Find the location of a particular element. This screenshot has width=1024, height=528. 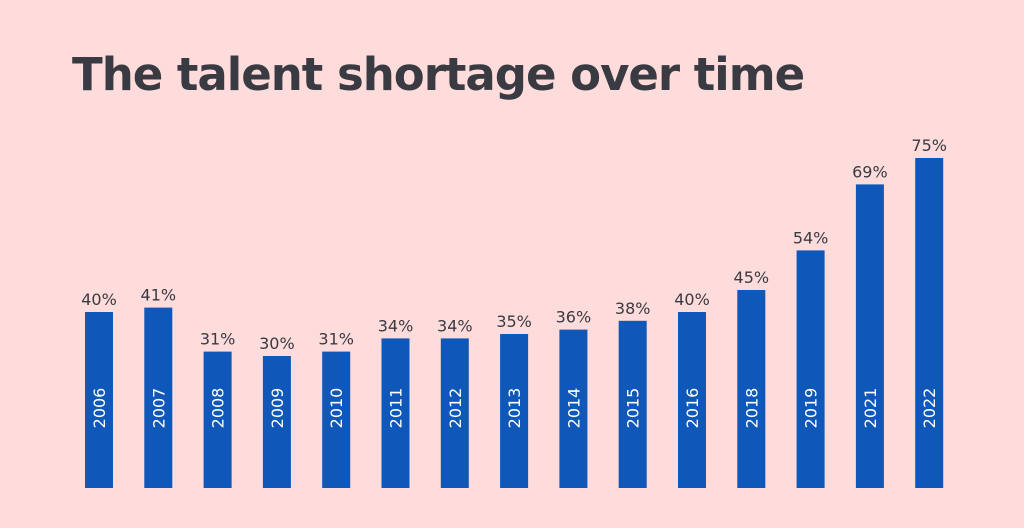

category-label-2018: 2018 is located at coordinates (751, 408).